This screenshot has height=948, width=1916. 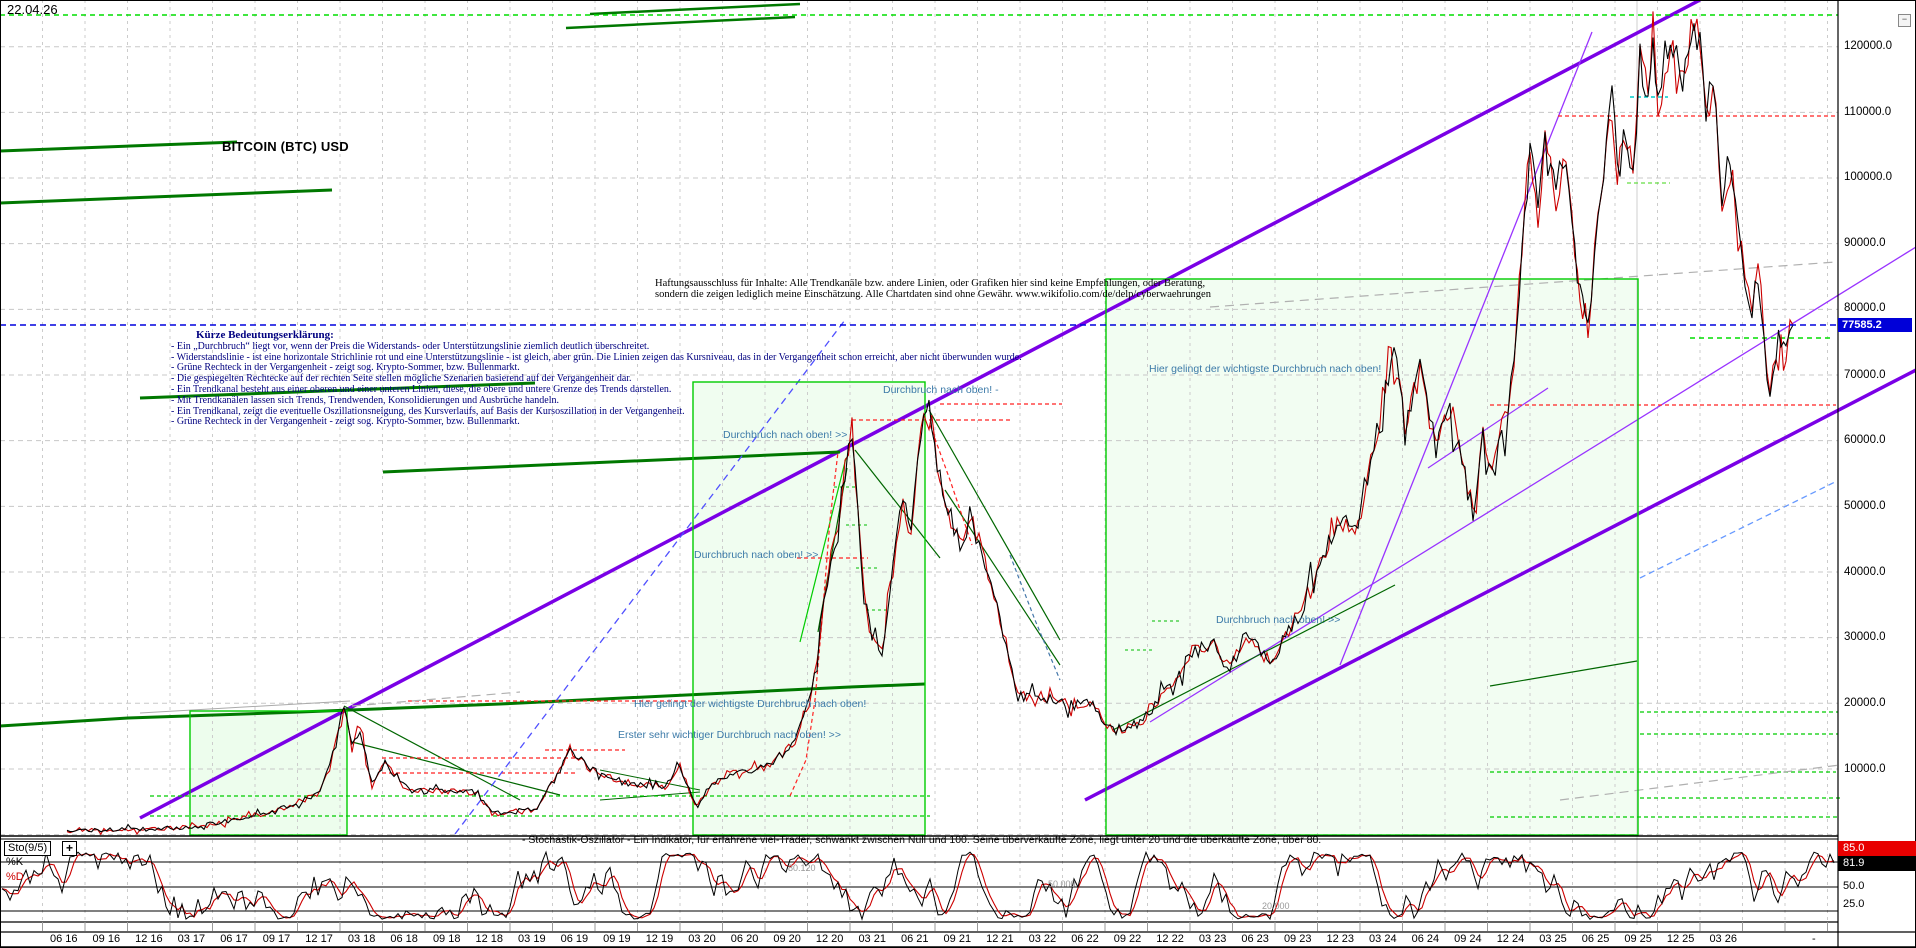 I want to click on price-axis-label-2: 110000.0, so click(x=1868, y=112).